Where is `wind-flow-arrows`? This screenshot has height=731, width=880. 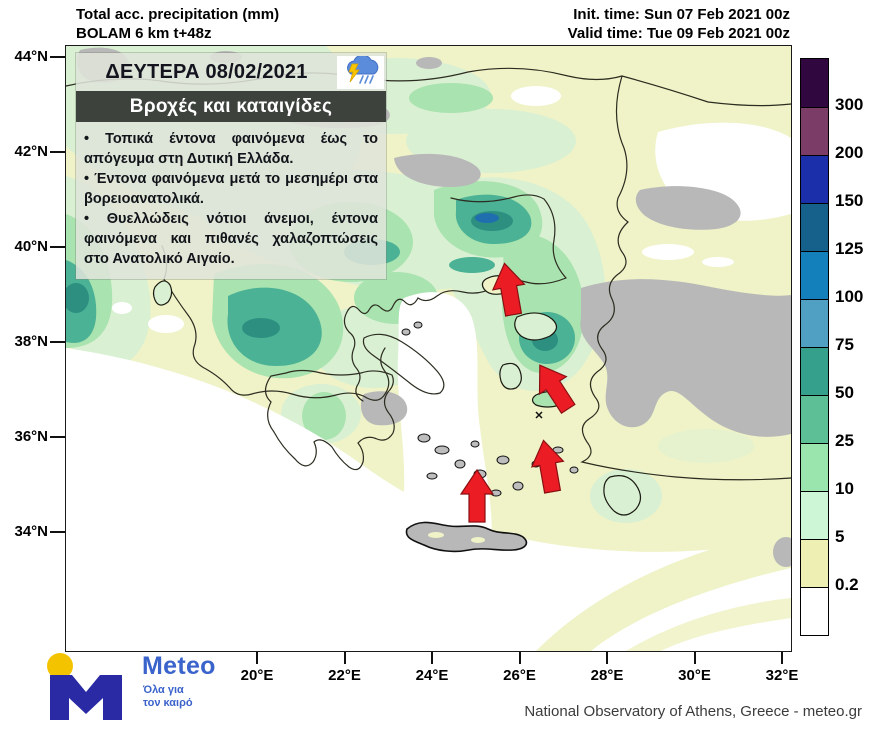 wind-flow-arrows is located at coordinates (517, 392).